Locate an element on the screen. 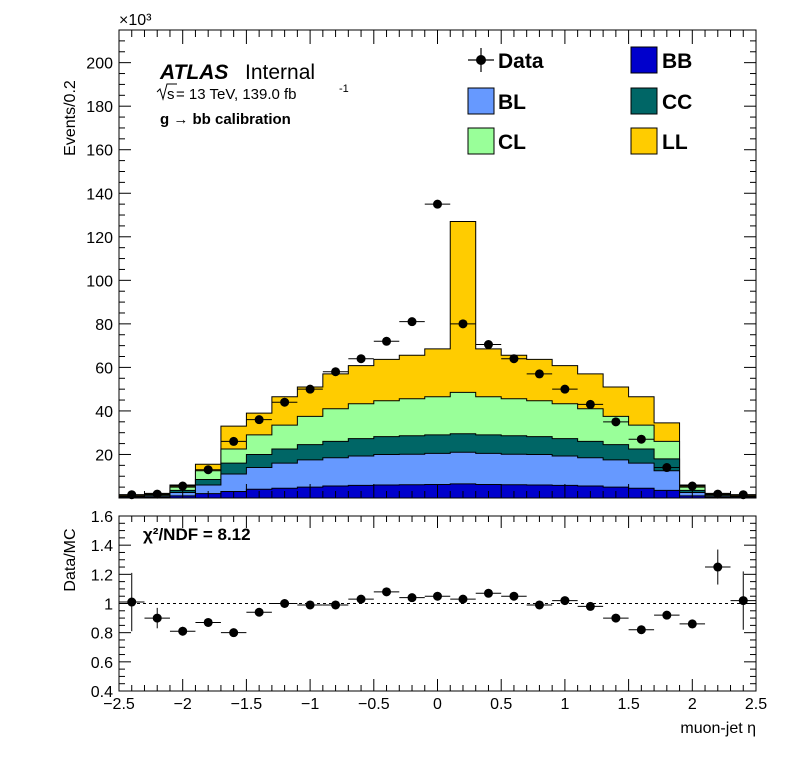 The image size is (796, 772). ratio-y-tick-label: 0.6 is located at coordinates (102, 663).